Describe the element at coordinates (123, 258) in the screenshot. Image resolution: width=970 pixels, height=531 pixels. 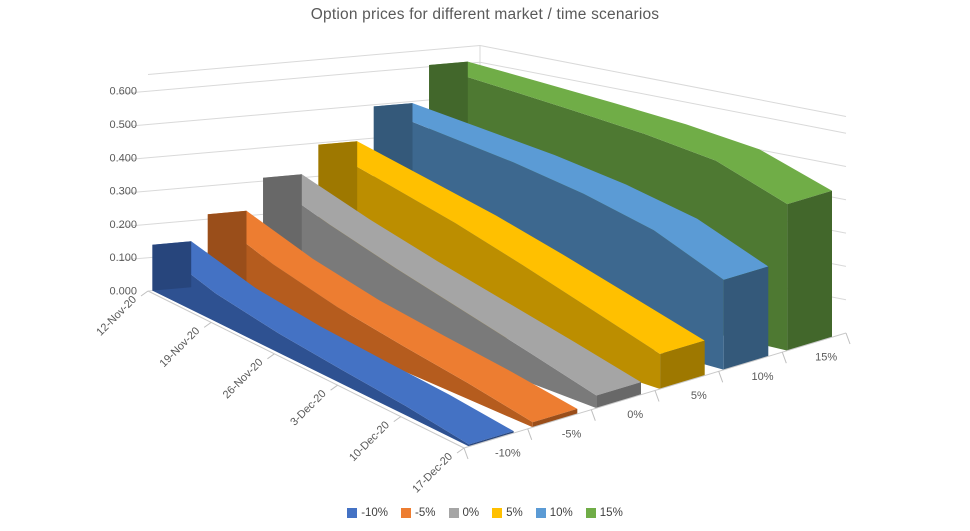
I see `value-axis-label: 0.100` at that location.